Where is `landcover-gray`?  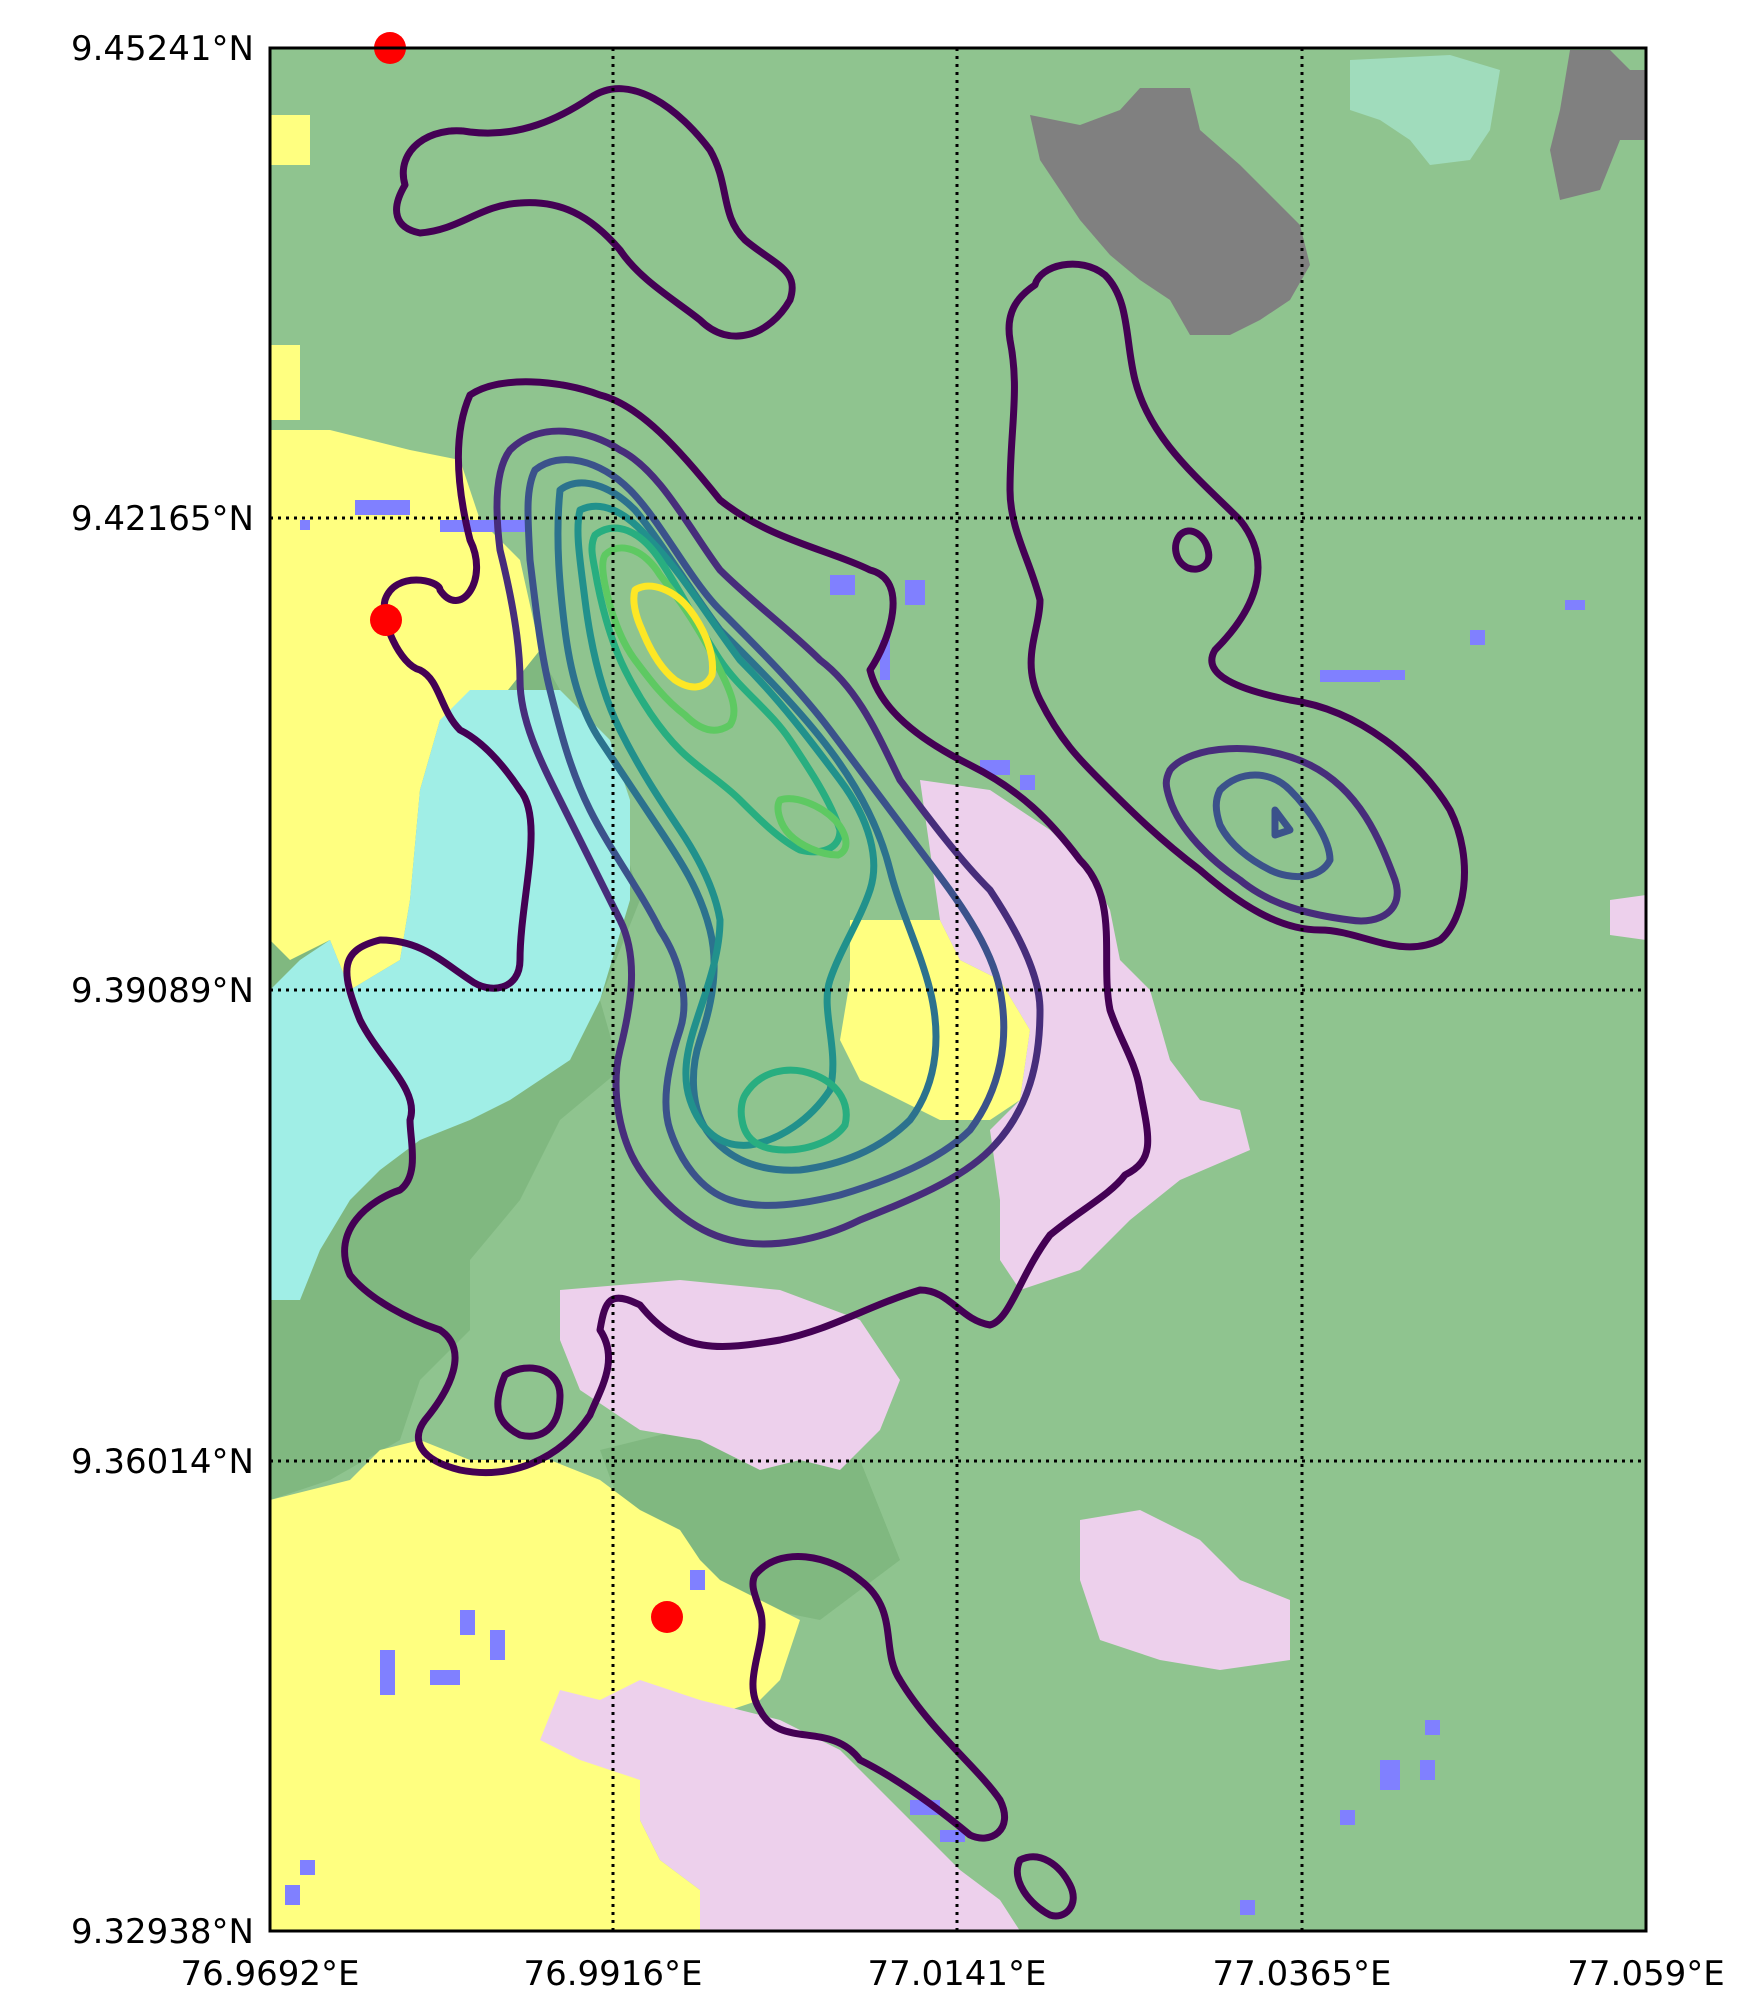
landcover-gray is located at coordinates (1338, 192).